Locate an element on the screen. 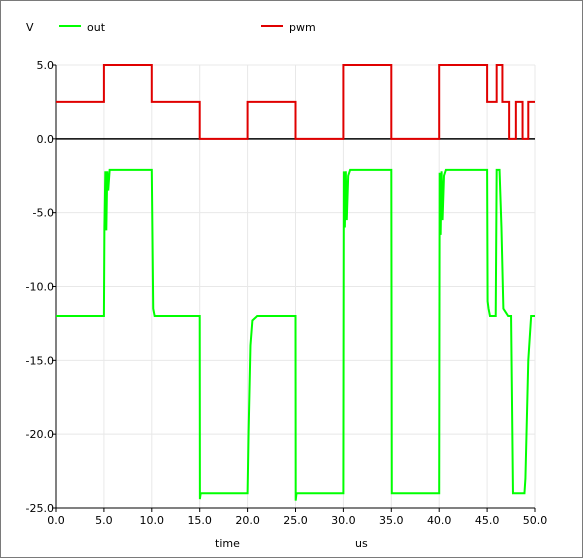 This screenshot has height=558, width=583. x-tick-label: 30.0 is located at coordinates (343, 520).